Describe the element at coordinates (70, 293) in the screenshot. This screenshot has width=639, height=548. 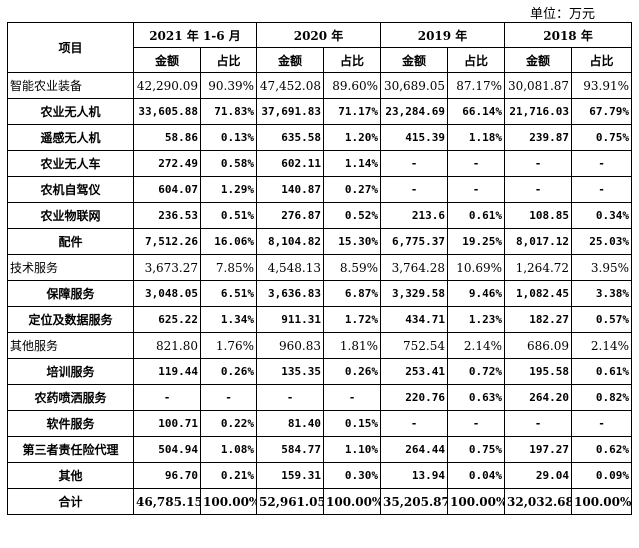
I see `row-label: 保障服务` at that location.